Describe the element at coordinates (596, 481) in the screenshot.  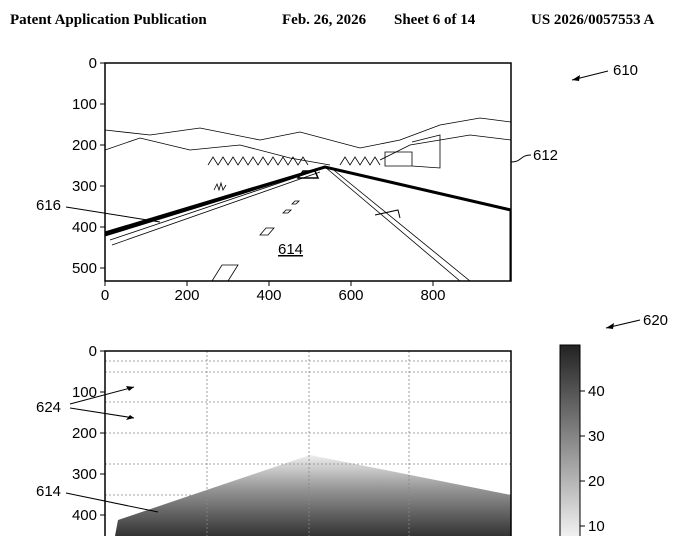
I see `colorbar-tick-label: 20` at that location.